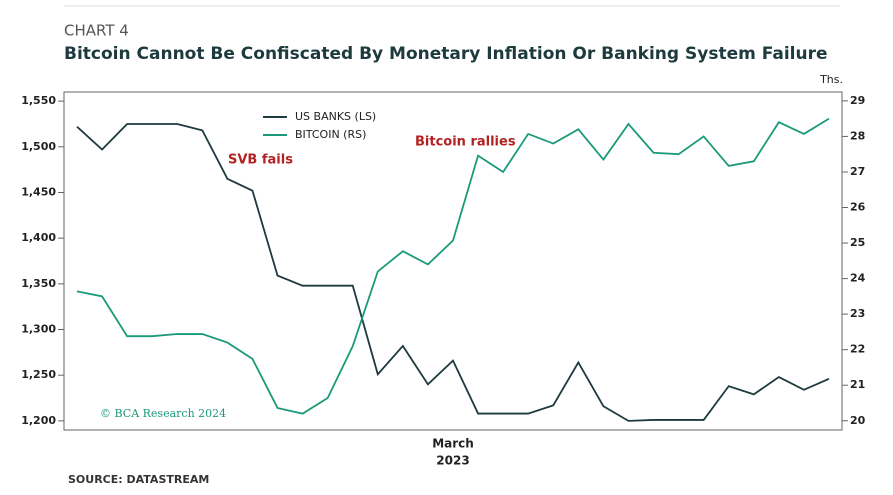 The width and height of the screenshot is (893, 495). I want to click on y2-tick-label: 21, so click(857, 384).